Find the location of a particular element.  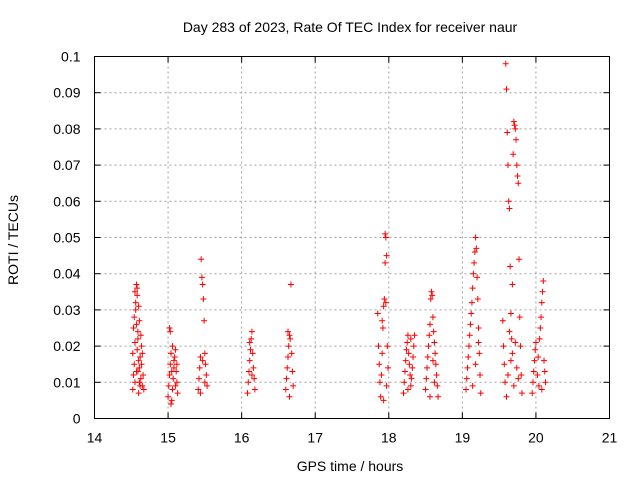

x-tick-label: 15 is located at coordinates (168, 438).